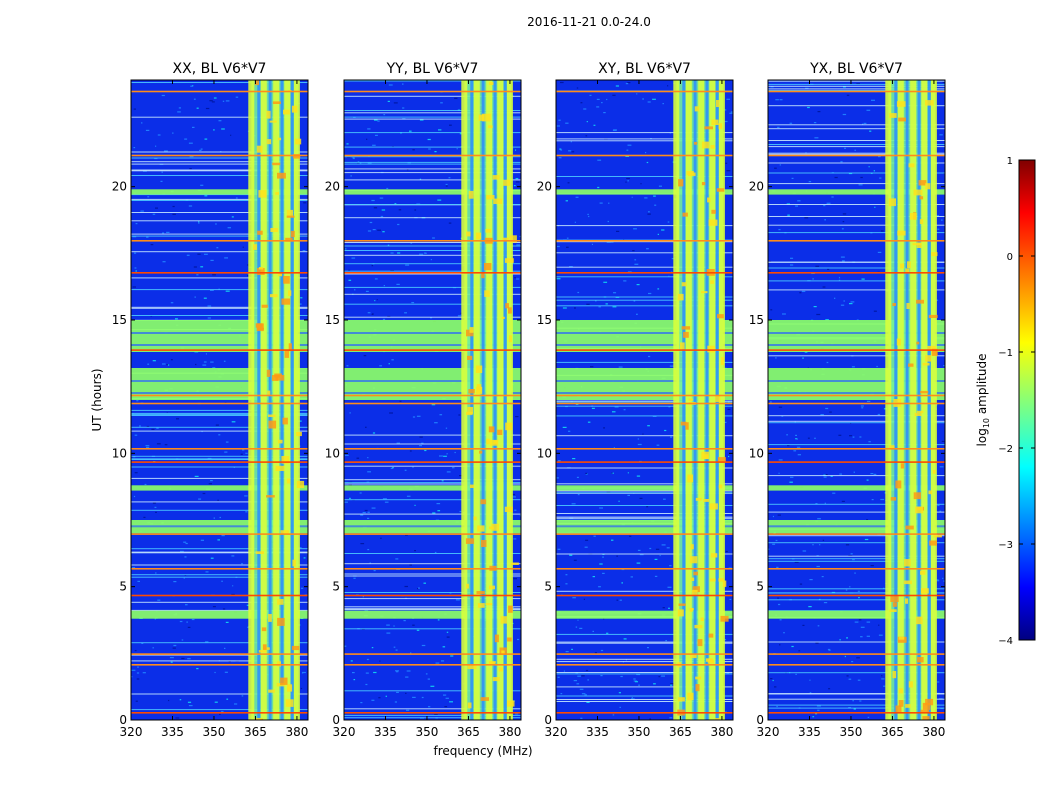 The height and width of the screenshot is (800, 1050). Describe the element at coordinates (856, 400) in the screenshot. I see `heatmap-body` at that location.